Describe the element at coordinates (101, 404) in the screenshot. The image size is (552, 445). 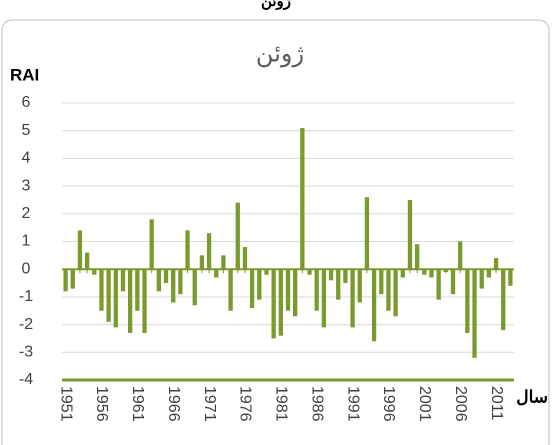
I see `x-tick-label: 1956` at that location.